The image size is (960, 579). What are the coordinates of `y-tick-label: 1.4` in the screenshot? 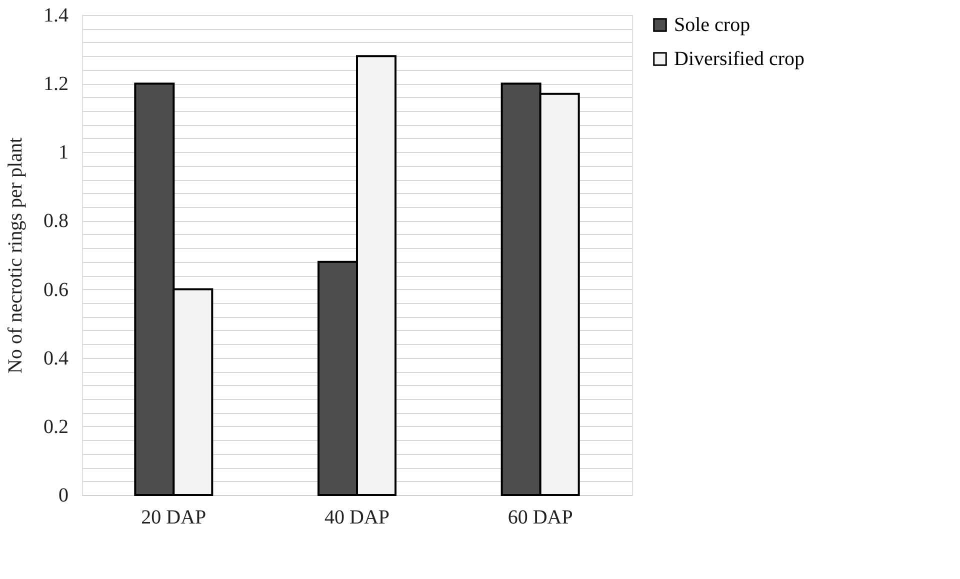 It's located at (56, 15).